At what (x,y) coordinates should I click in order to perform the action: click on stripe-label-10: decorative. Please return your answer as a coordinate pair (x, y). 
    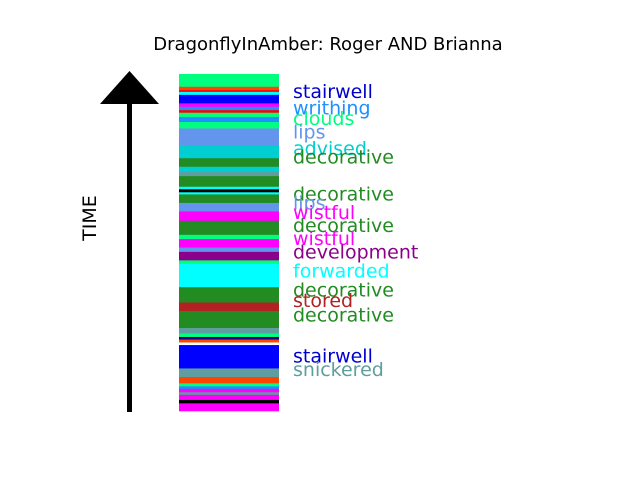
    Looking at the image, I should click on (343, 226).